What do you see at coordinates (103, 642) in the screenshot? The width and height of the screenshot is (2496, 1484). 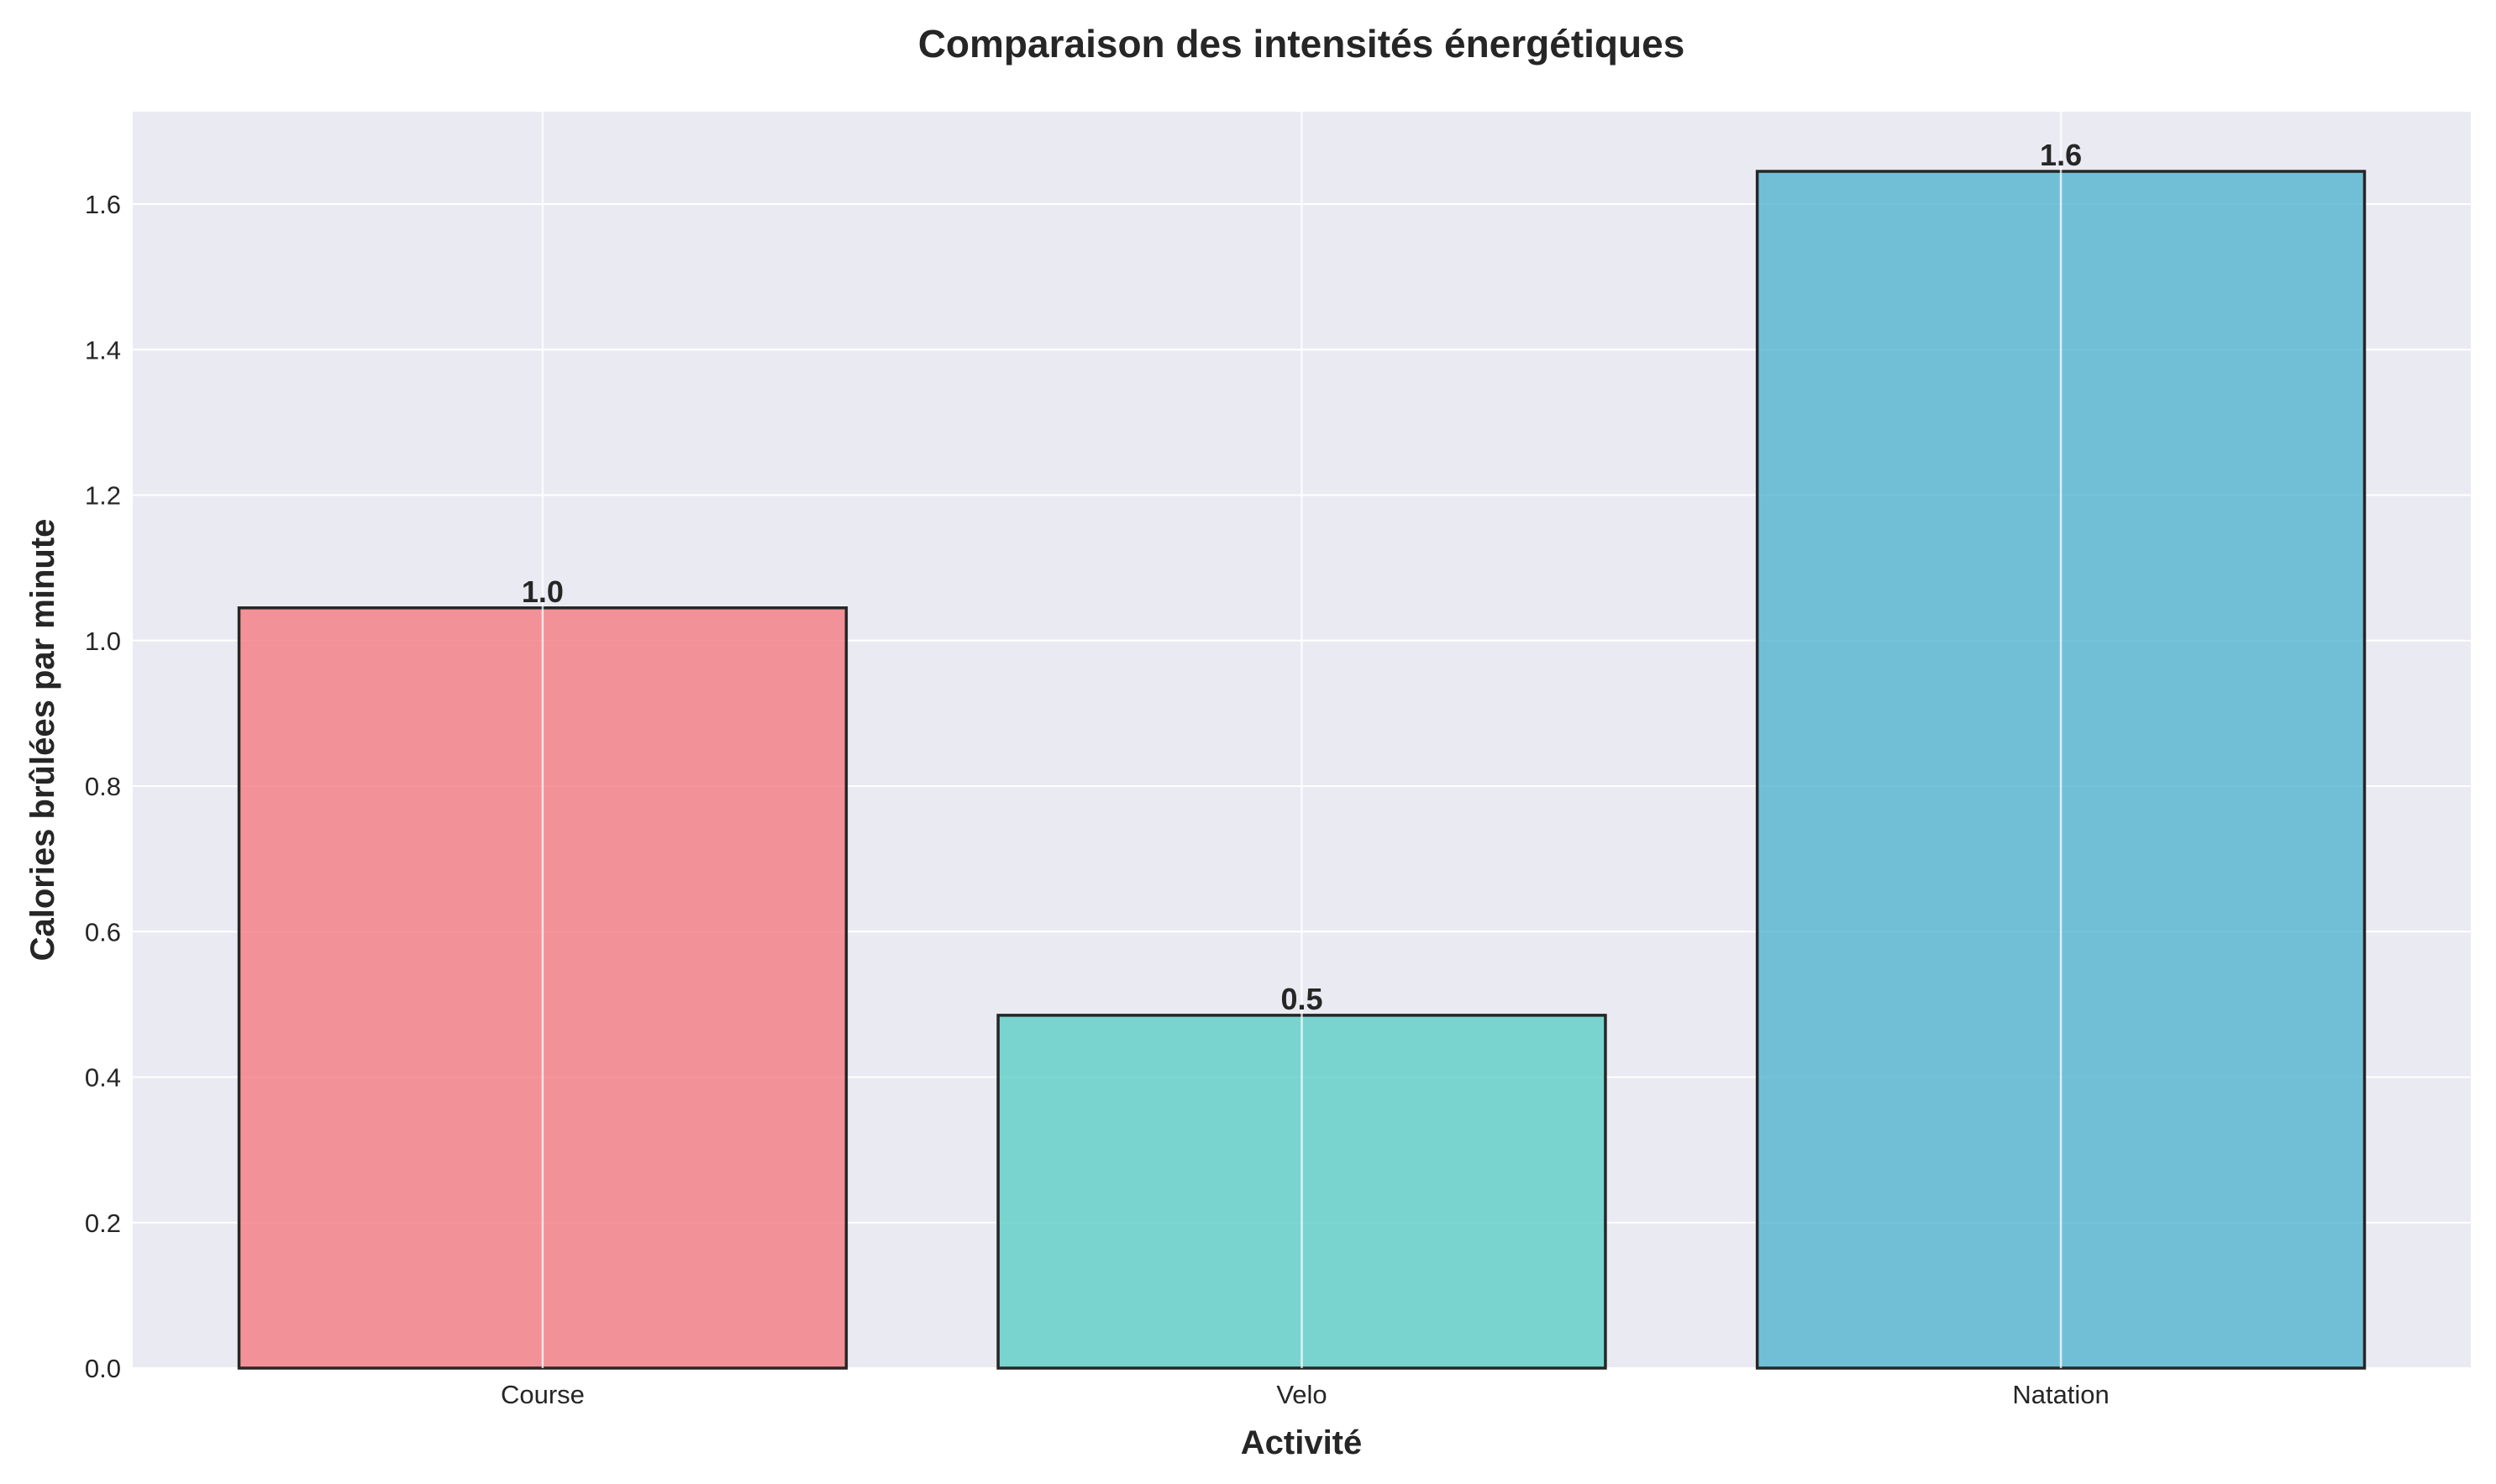 I see `y-tick-label: 1.0` at bounding box center [103, 642].